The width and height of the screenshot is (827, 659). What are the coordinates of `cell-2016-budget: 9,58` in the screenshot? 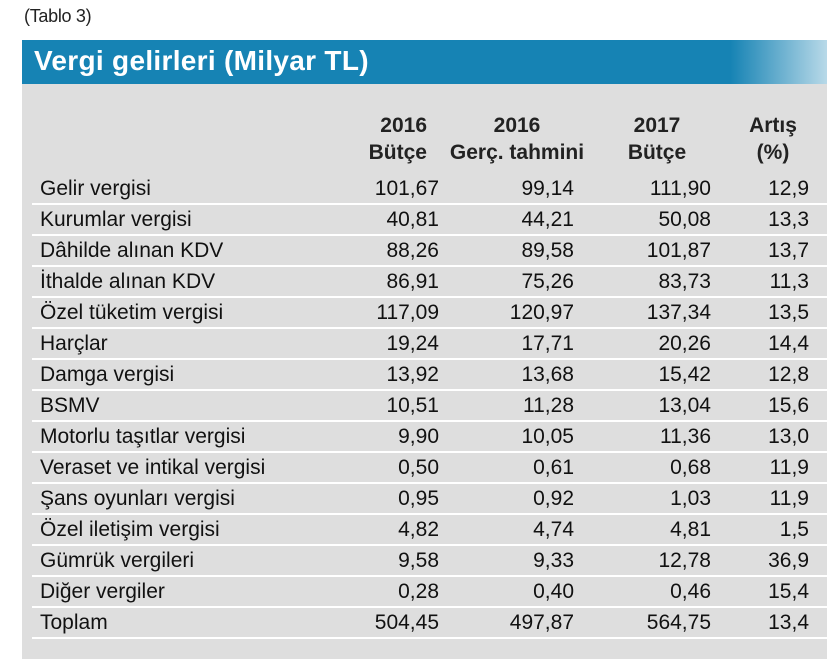 It's located at (418, 560).